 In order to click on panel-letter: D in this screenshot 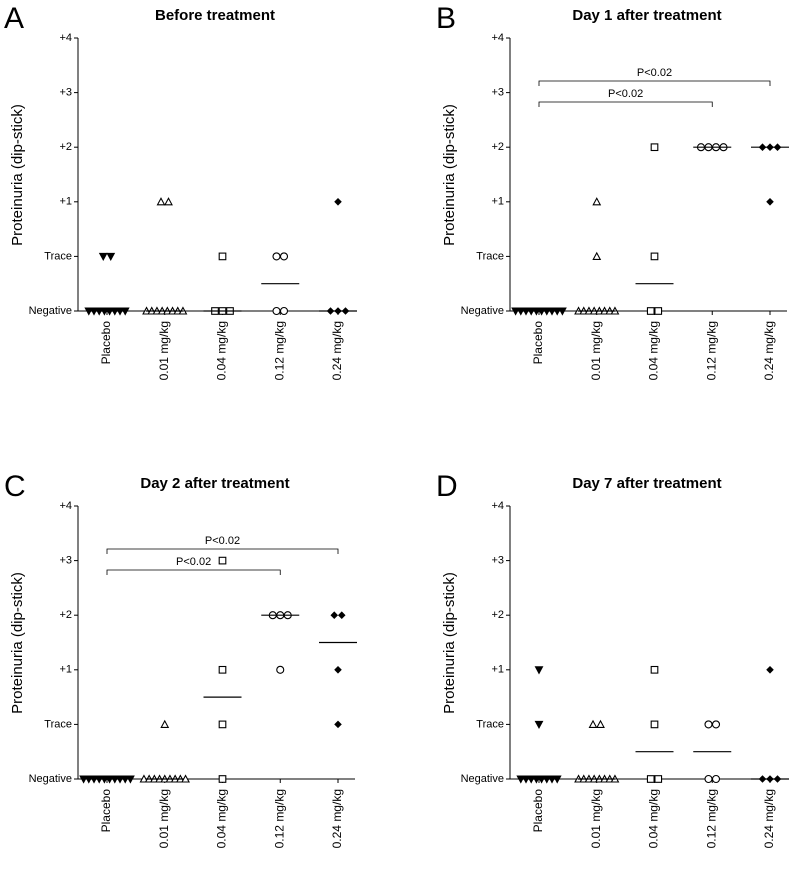, I will do `click(447, 486)`.